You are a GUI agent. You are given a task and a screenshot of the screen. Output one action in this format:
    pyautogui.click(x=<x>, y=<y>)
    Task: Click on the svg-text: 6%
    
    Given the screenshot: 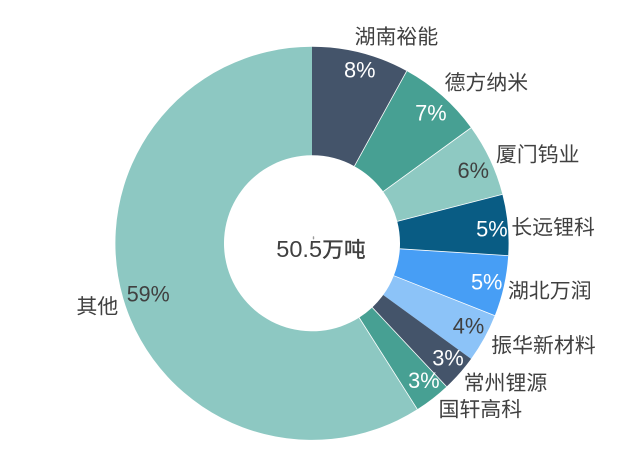 What is the action you would take?
    pyautogui.click(x=474, y=170)
    